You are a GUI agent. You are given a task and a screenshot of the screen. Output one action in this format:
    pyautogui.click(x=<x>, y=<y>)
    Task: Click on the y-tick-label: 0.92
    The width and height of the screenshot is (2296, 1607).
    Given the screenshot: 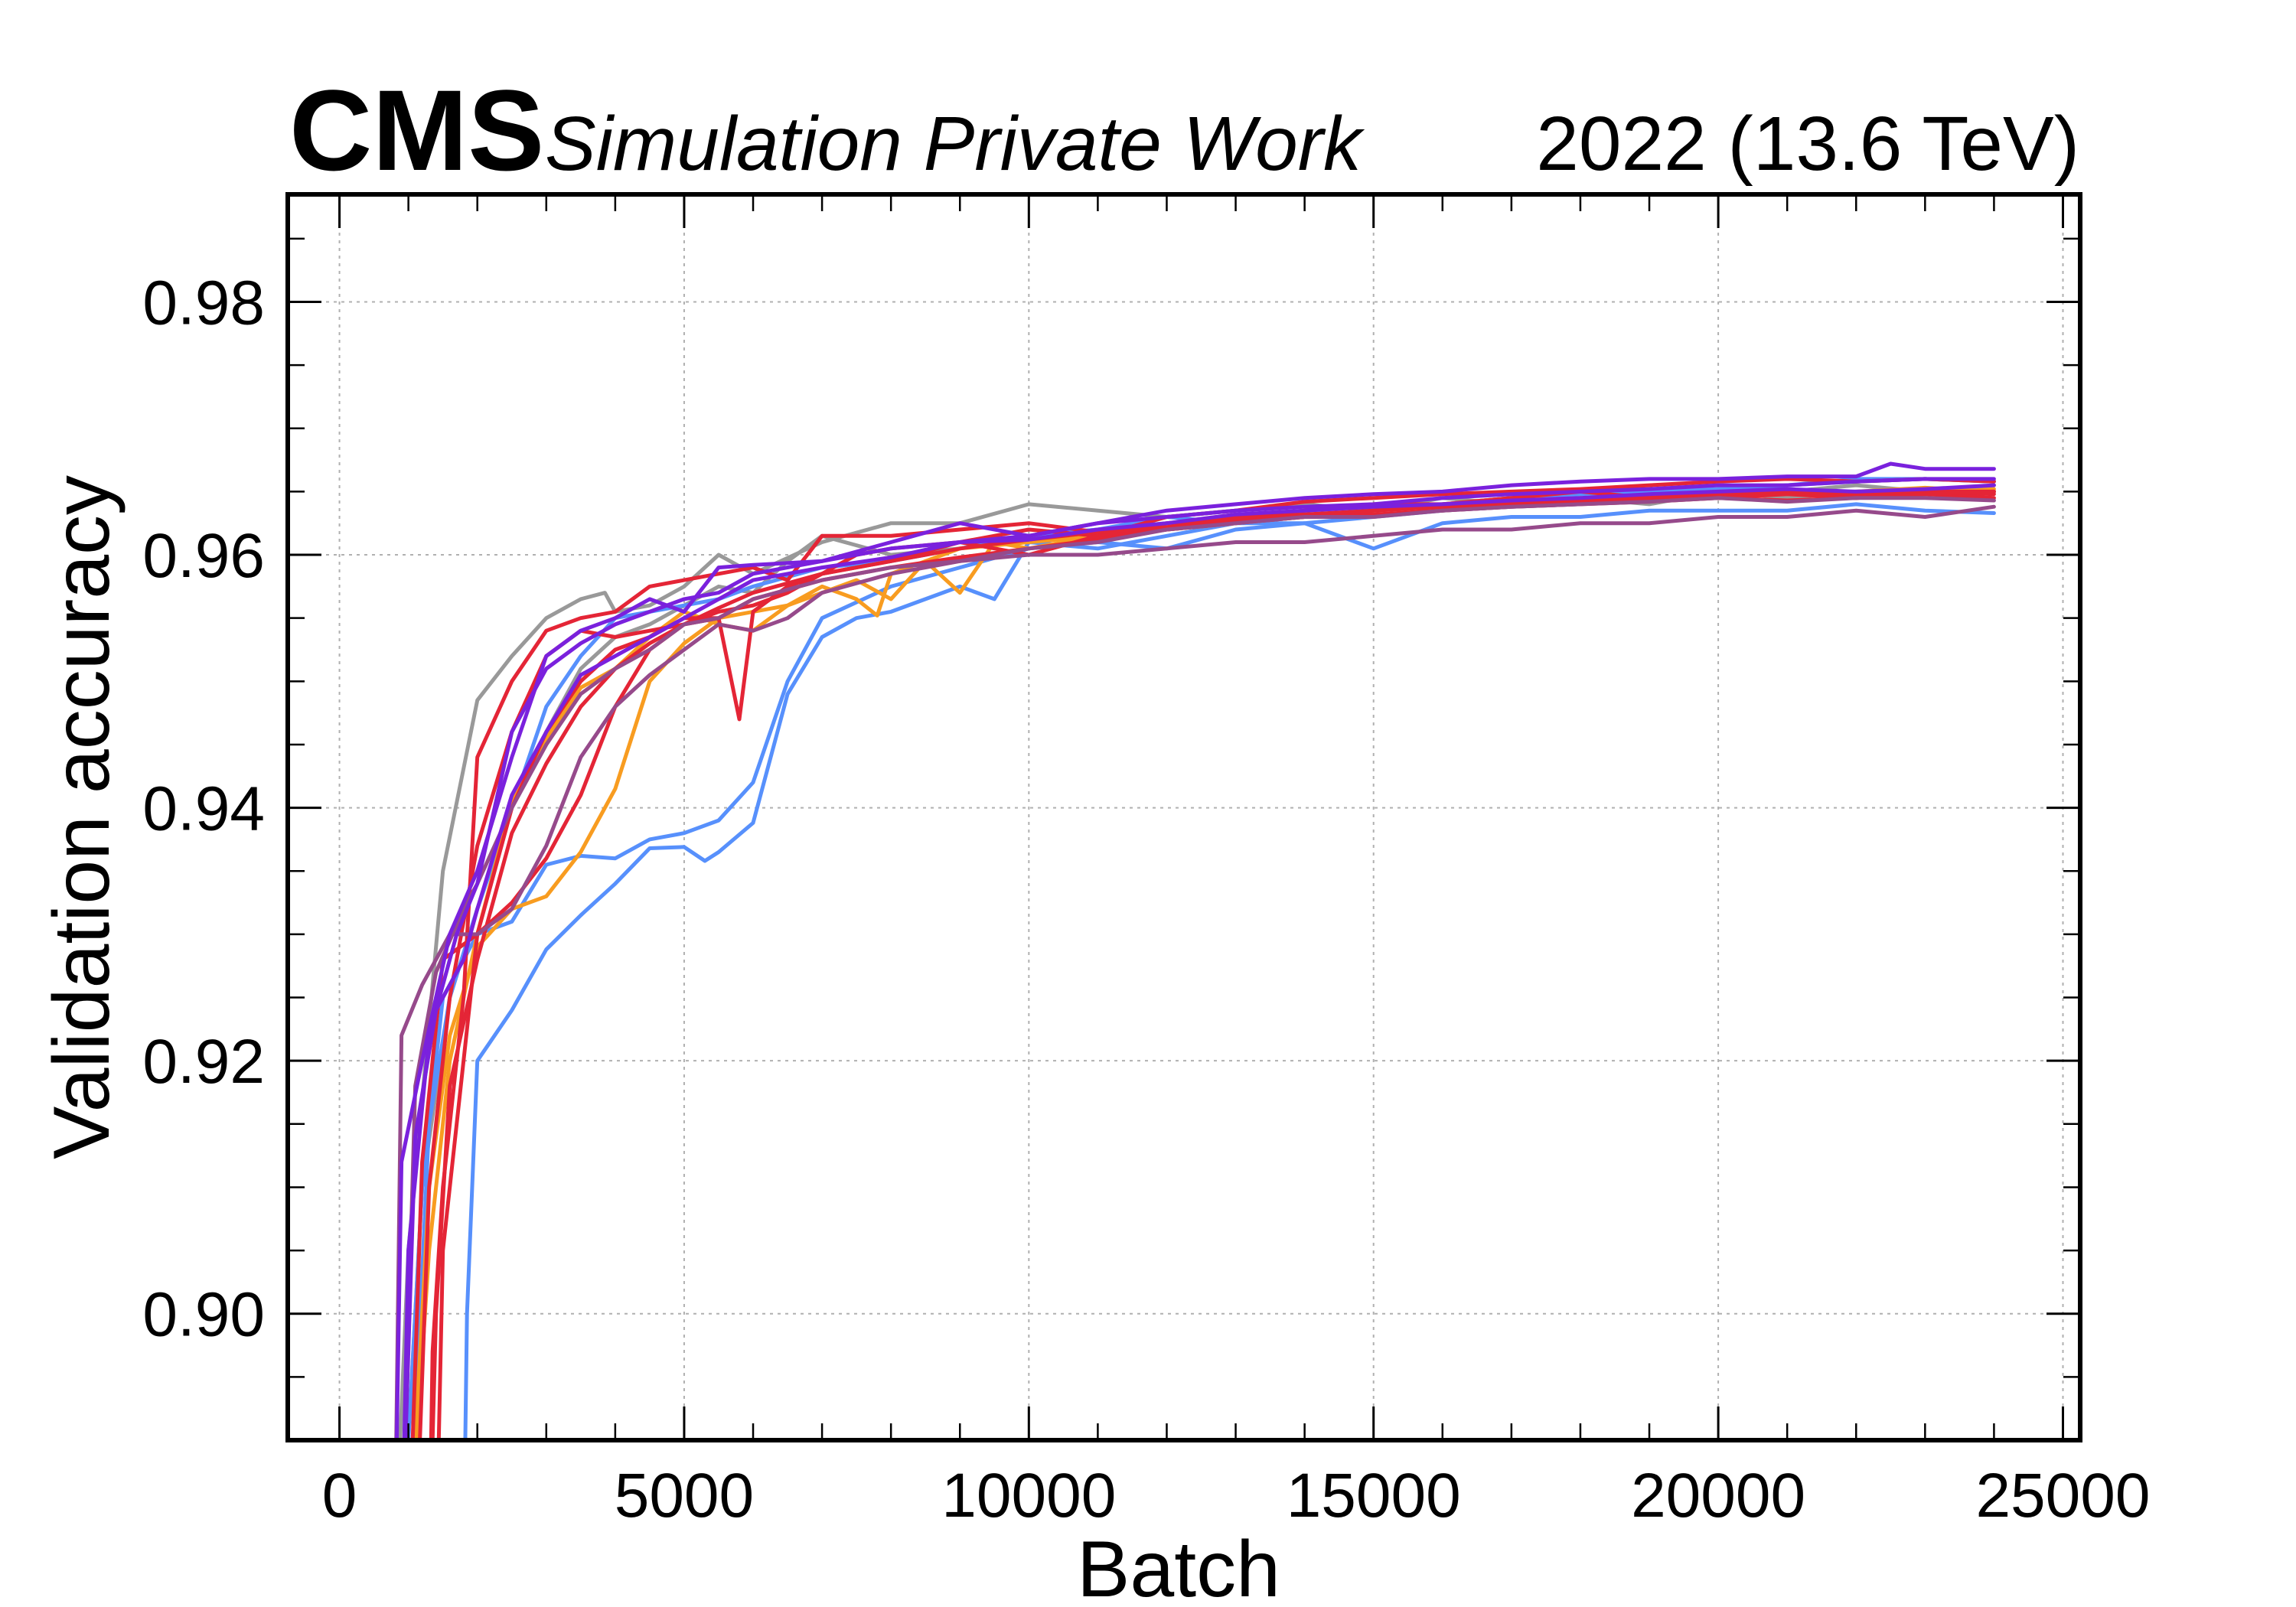 What is the action you would take?
    pyautogui.click(x=203, y=1062)
    